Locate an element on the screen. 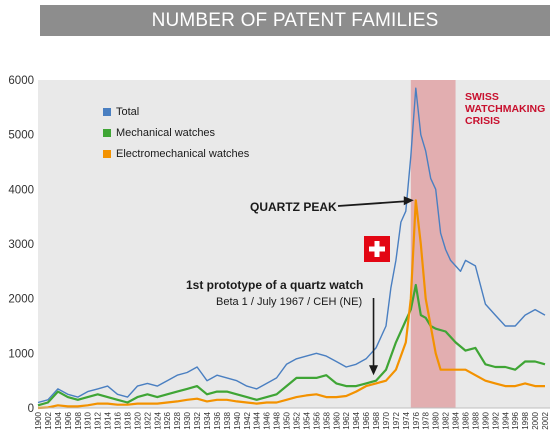 This screenshot has width=560, height=440. swiss-crisis-region is located at coordinates (433, 244).